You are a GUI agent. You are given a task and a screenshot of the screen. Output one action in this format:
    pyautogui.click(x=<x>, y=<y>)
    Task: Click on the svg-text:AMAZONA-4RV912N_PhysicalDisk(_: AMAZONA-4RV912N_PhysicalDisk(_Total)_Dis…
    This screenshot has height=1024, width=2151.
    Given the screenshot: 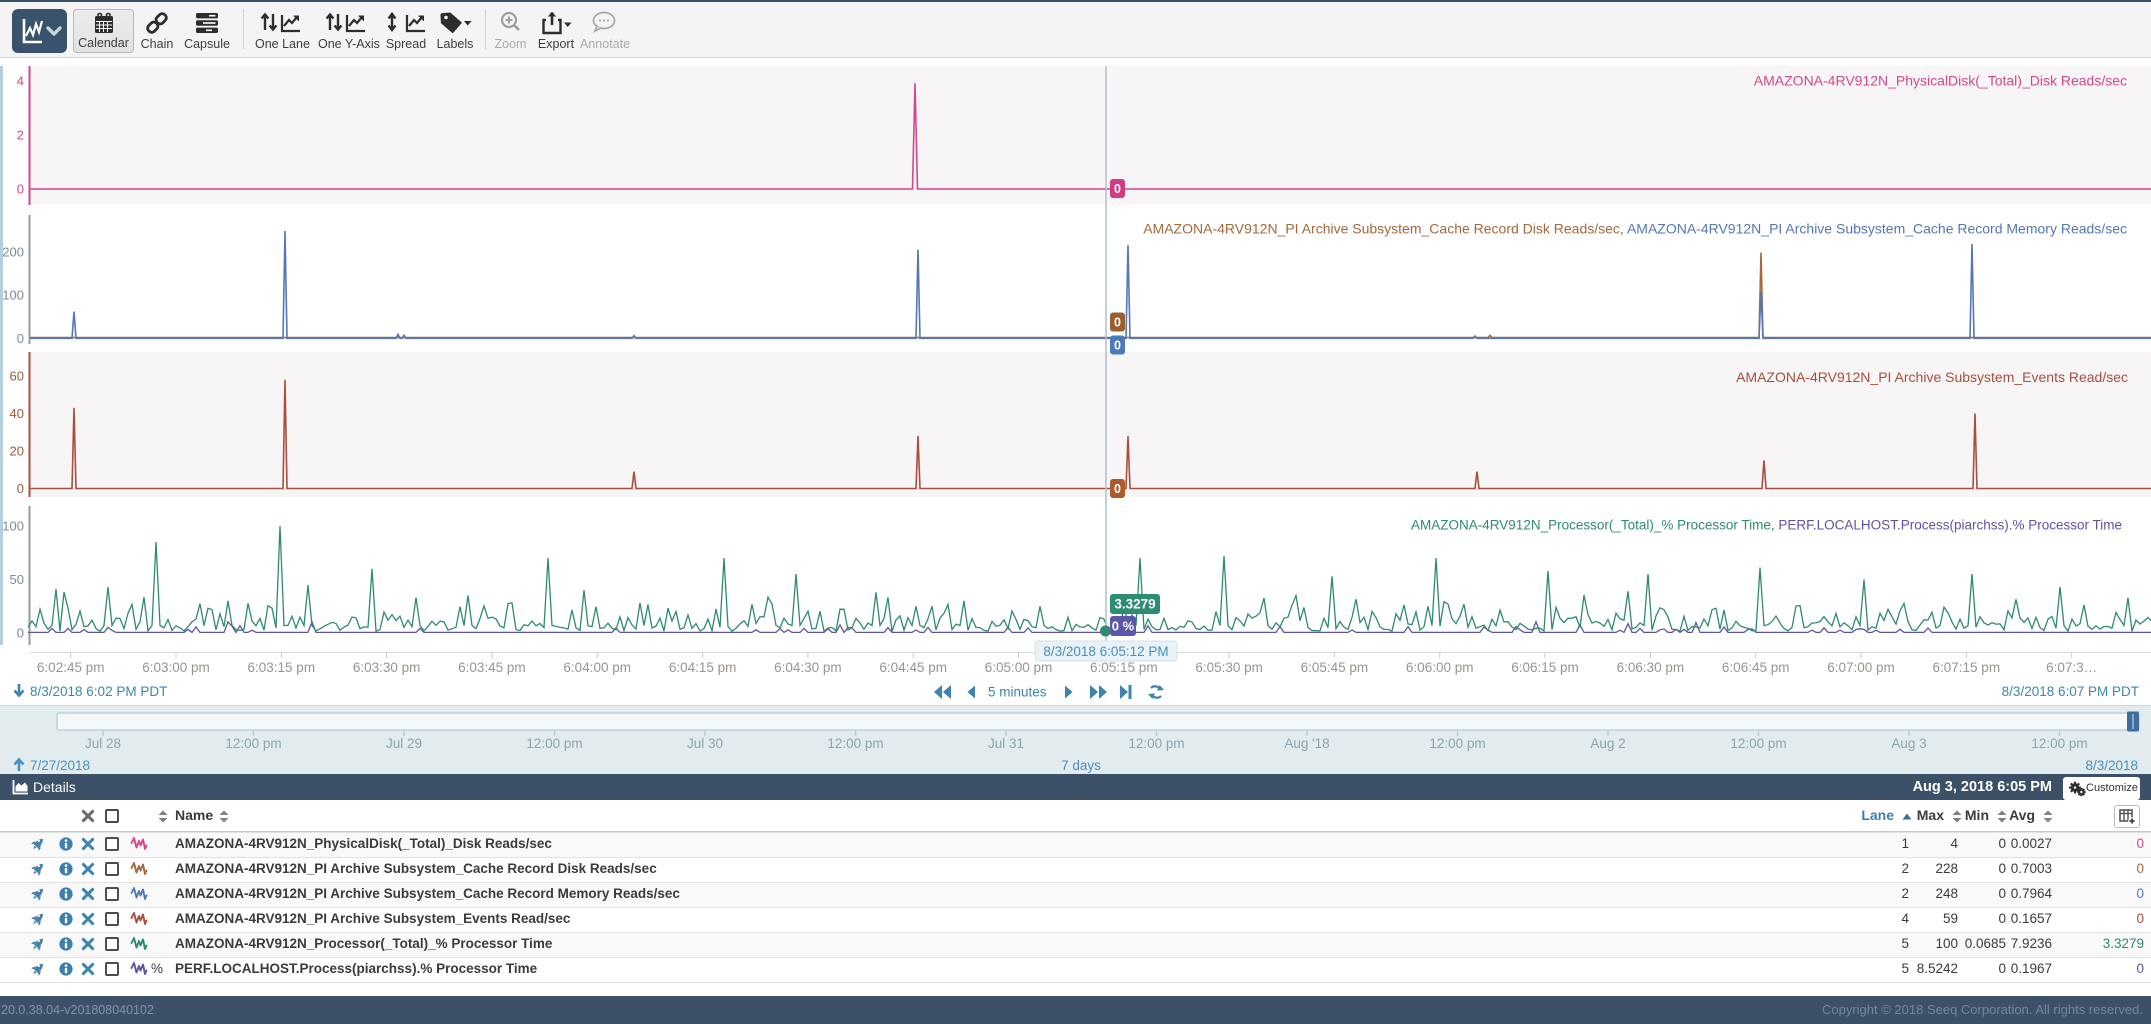 What is the action you would take?
    pyautogui.click(x=1940, y=81)
    